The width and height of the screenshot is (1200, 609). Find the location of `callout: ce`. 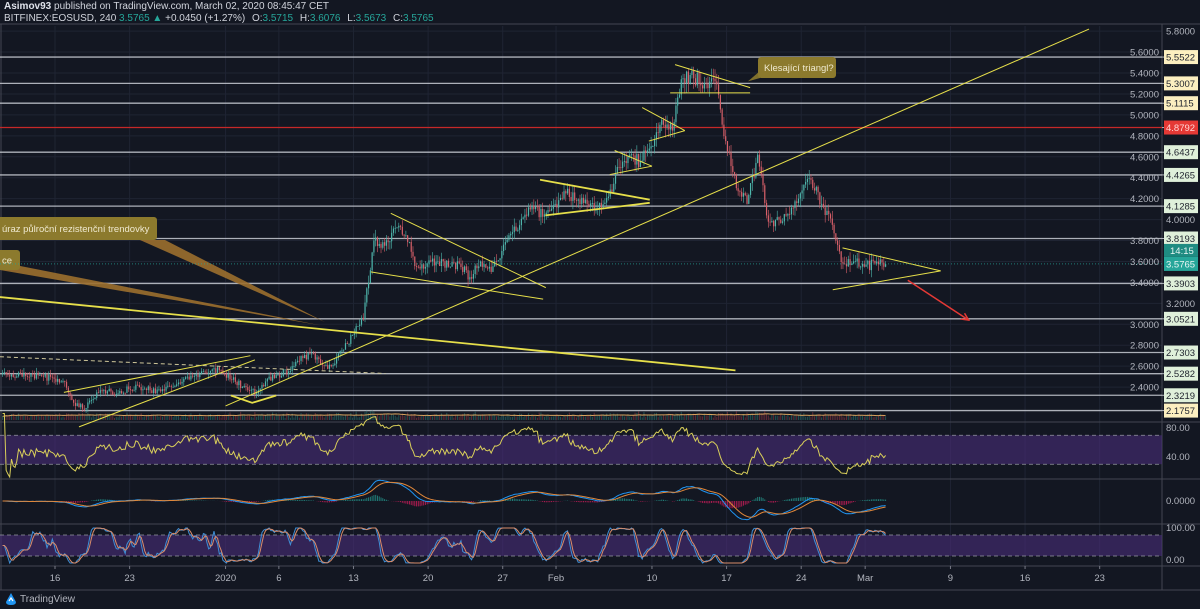

callout: ce is located at coordinates (160, 288).